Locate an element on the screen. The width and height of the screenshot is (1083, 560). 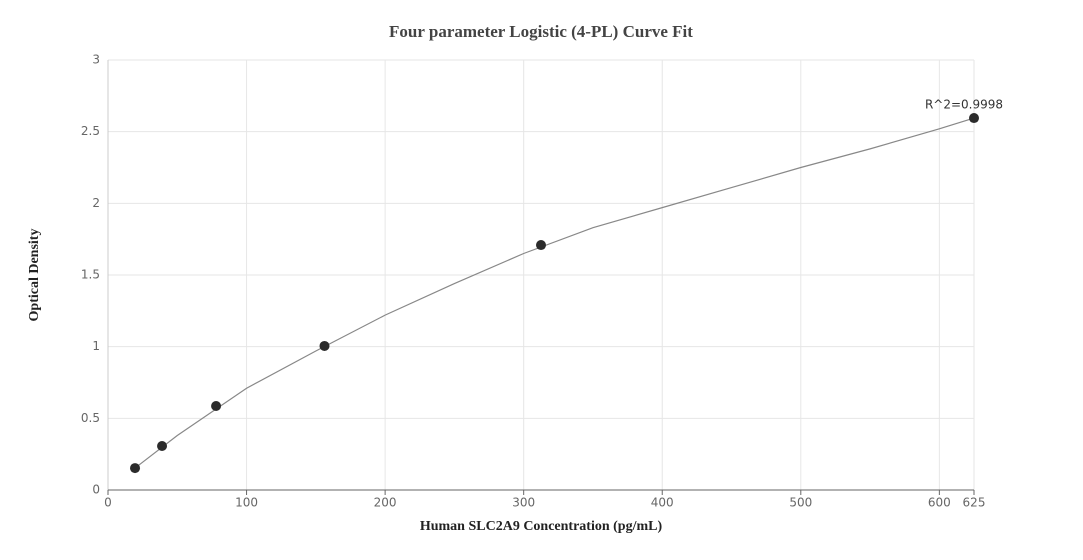
x-tick-label: 100 is located at coordinates (246, 503).